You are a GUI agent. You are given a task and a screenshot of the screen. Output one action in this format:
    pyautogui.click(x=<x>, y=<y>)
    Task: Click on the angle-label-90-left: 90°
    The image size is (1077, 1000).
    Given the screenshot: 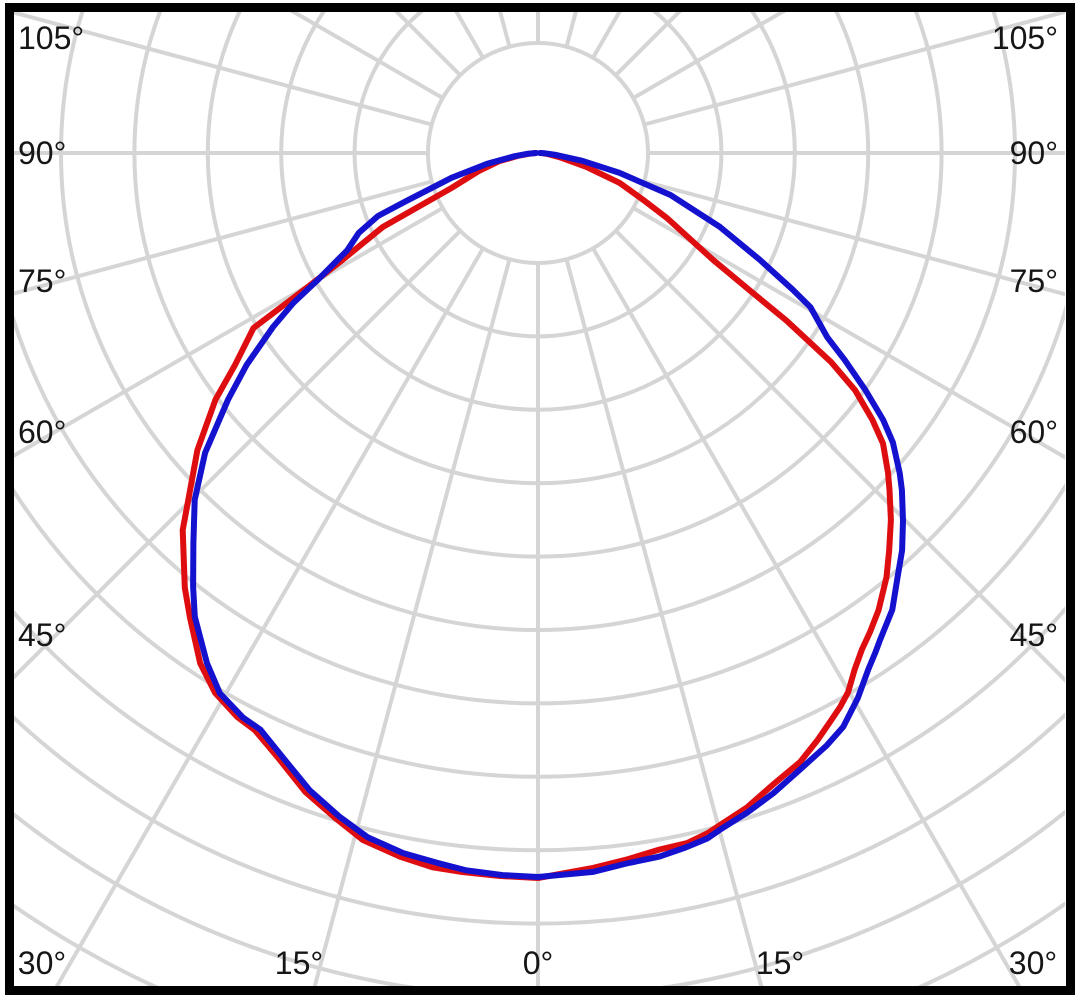 What is the action you would take?
    pyautogui.click(x=42, y=153)
    